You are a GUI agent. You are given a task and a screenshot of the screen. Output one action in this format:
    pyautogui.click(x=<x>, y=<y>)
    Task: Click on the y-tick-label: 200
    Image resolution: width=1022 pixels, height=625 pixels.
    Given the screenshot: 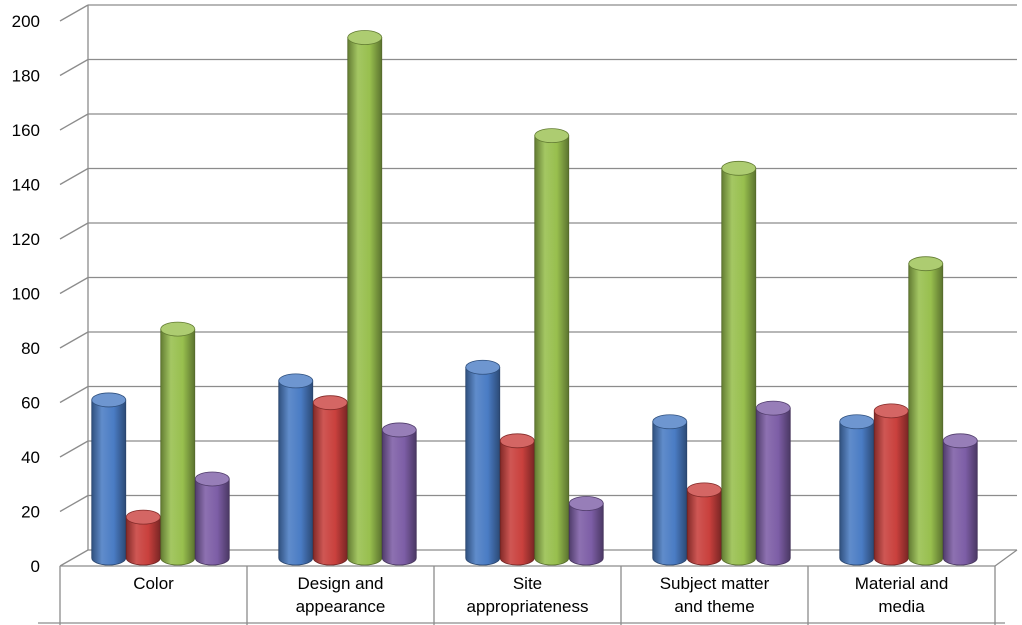 What is the action you would take?
    pyautogui.click(x=26, y=21)
    